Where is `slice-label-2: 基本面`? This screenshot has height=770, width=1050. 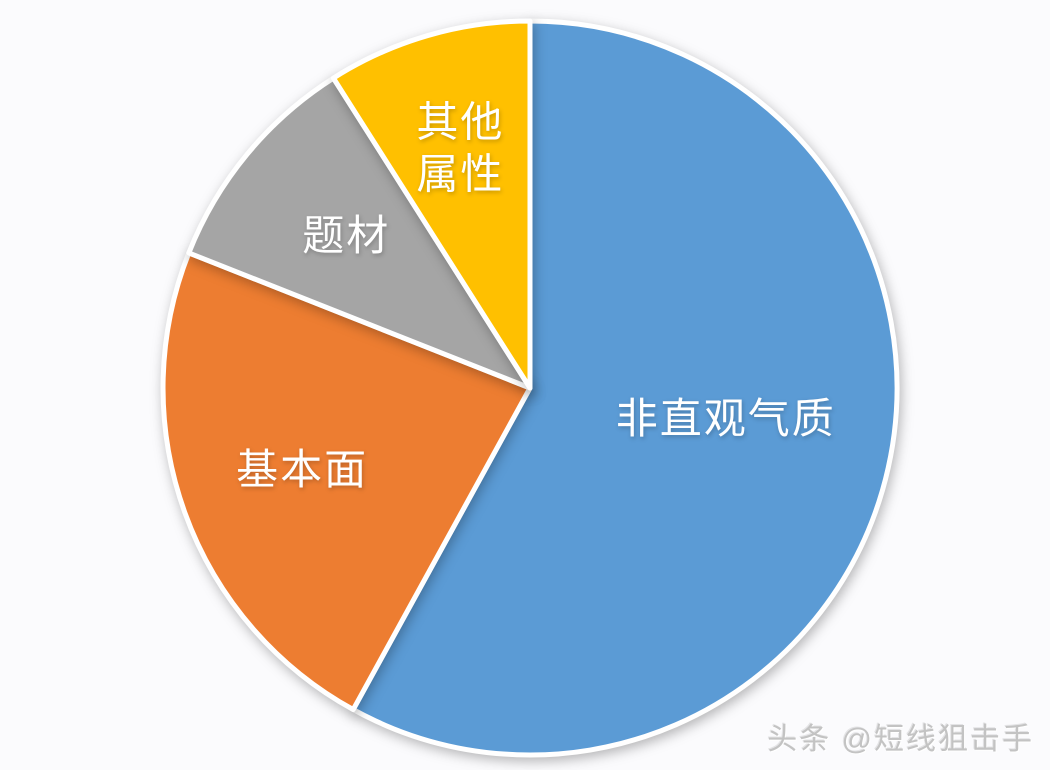 slice-label-2: 基本面 is located at coordinates (302, 469).